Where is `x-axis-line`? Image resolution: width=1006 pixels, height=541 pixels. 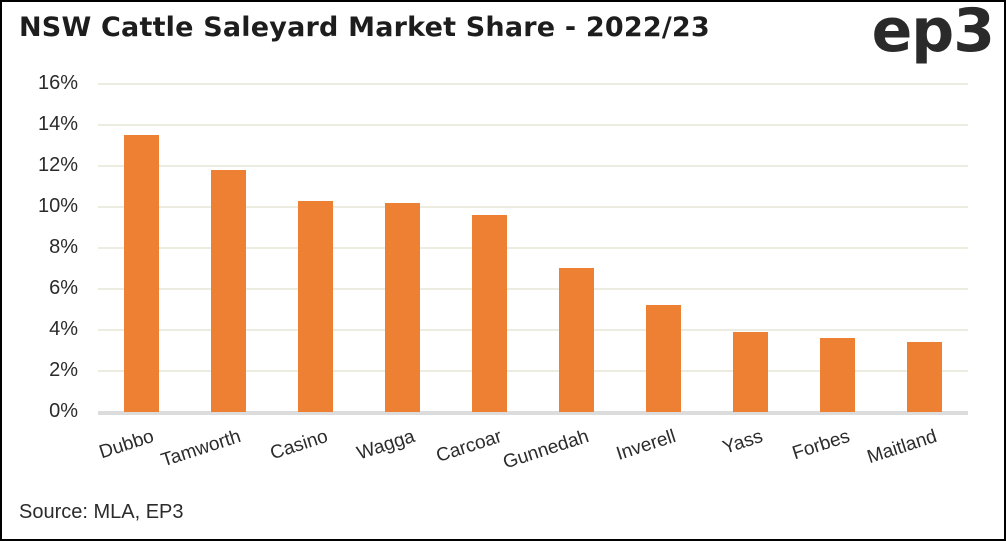 x-axis-line is located at coordinates (533, 413).